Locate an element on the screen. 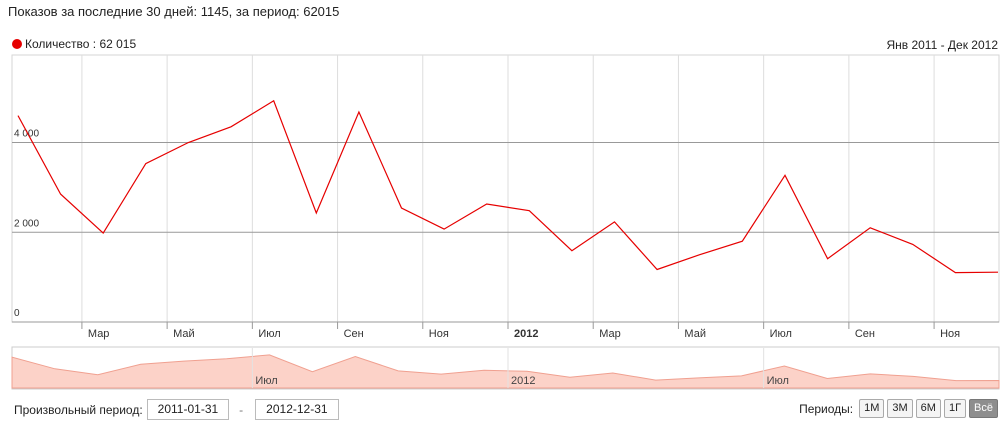  chart-legend: Количество : 62 015 is located at coordinates (74, 44).